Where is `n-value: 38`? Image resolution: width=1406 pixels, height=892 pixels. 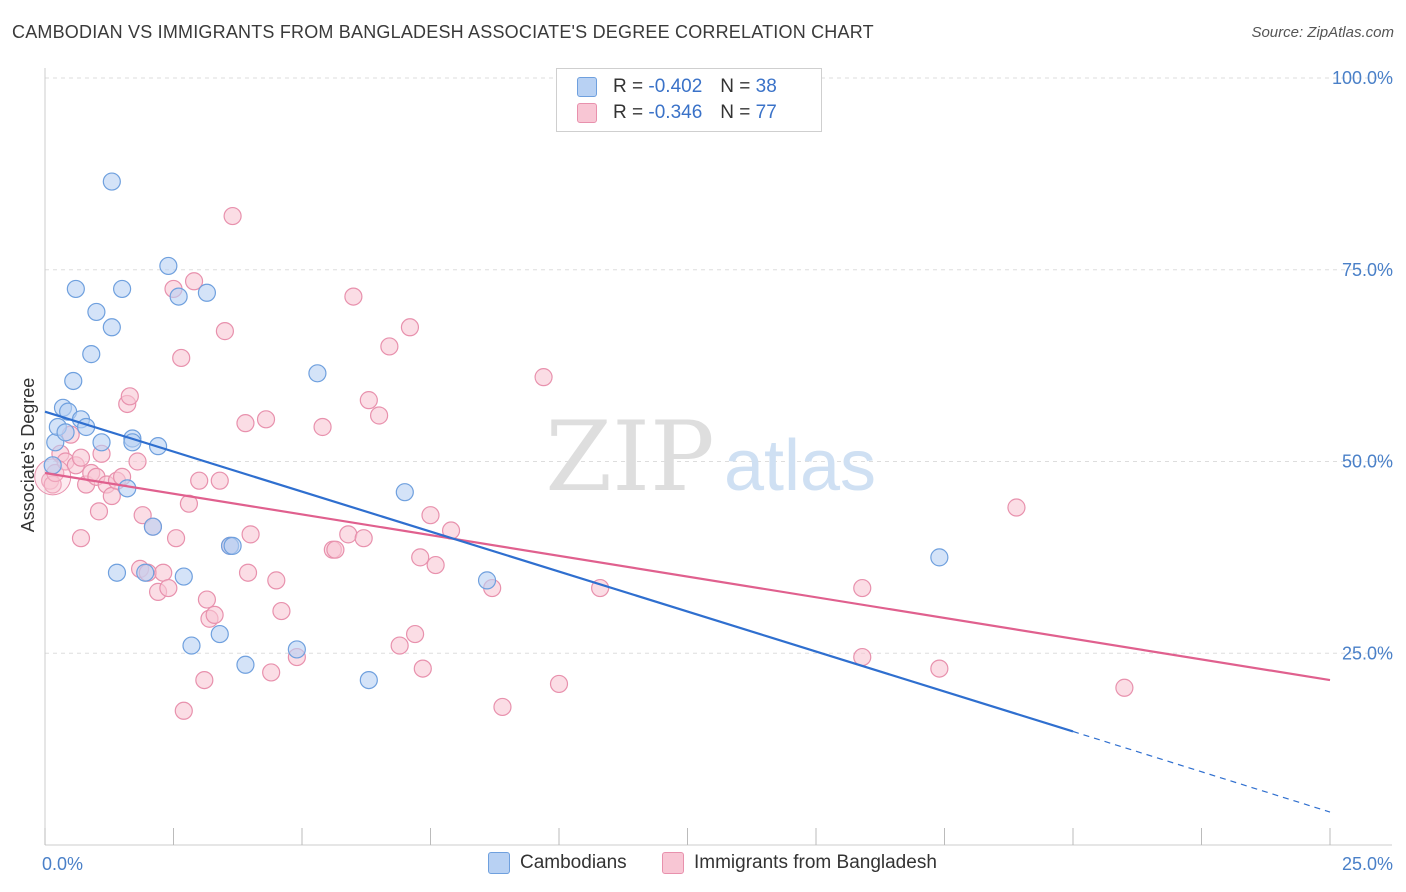 n-value: 38 is located at coordinates (766, 86).